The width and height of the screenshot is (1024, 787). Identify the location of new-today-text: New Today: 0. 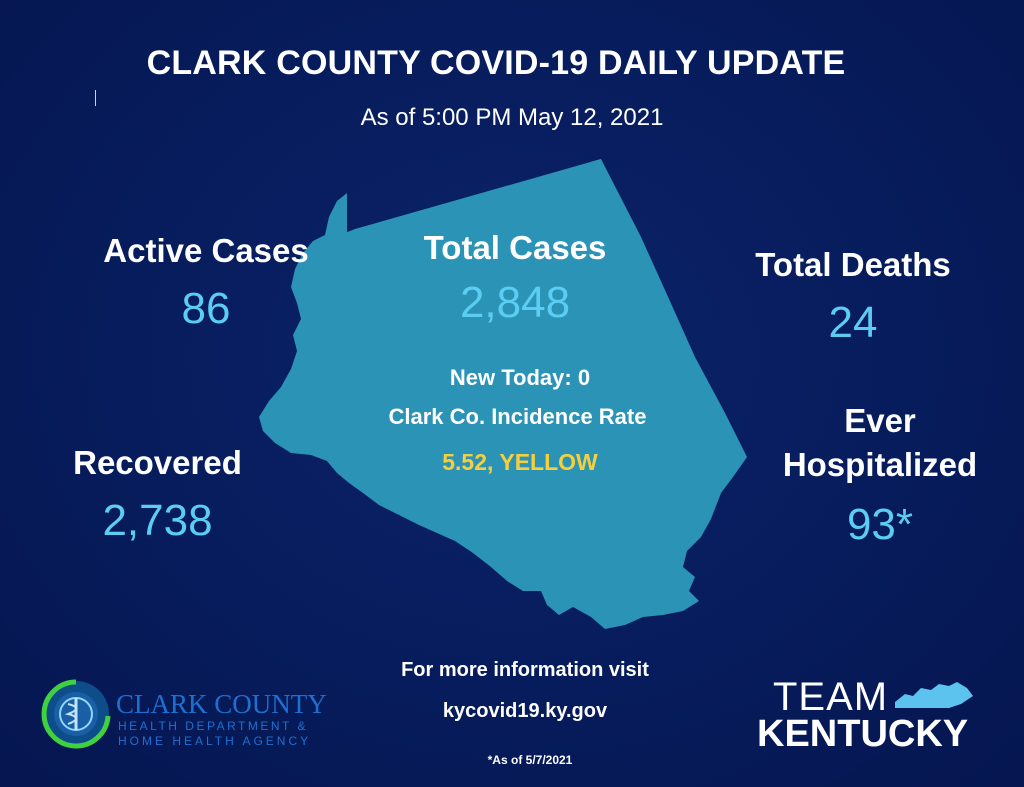
(520, 377).